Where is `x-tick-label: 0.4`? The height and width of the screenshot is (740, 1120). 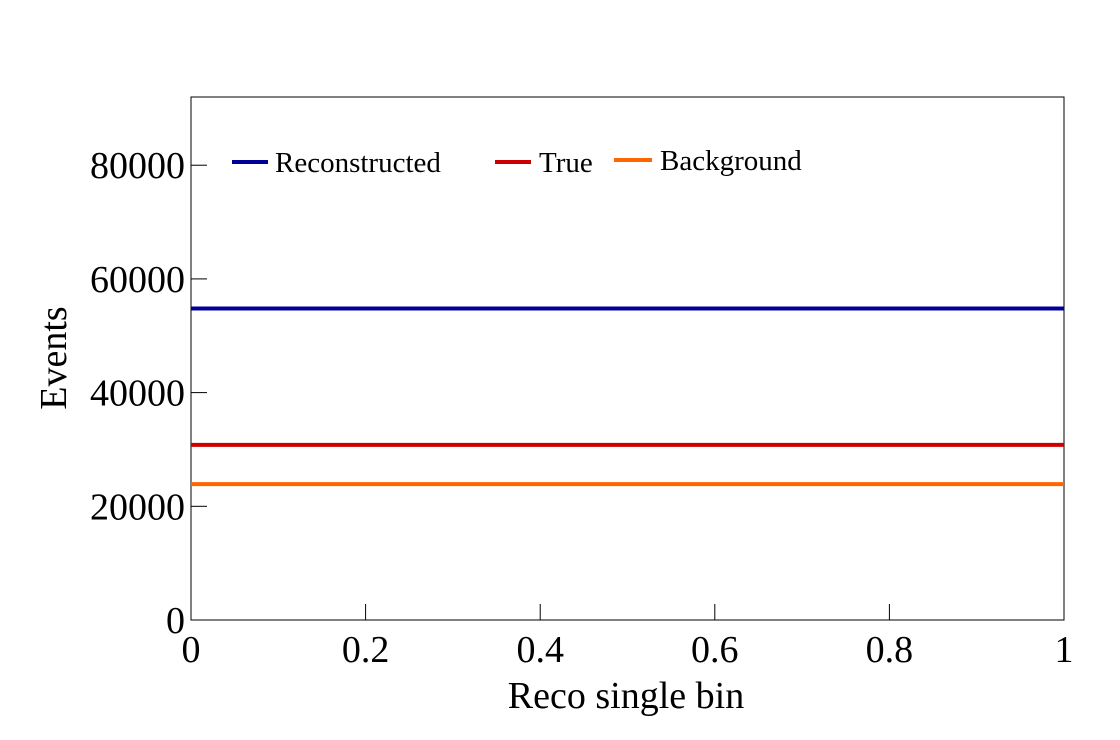
x-tick-label: 0.4 is located at coordinates (540, 650).